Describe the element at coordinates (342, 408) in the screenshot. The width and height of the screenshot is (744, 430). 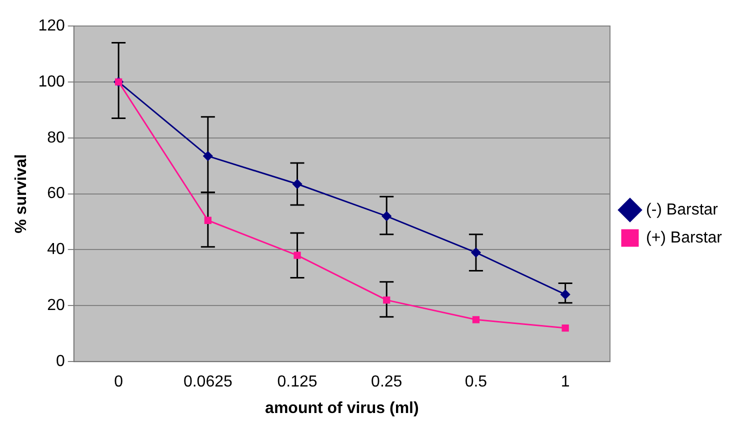
I see `x-axis-title: amount of virus (ml)` at that location.